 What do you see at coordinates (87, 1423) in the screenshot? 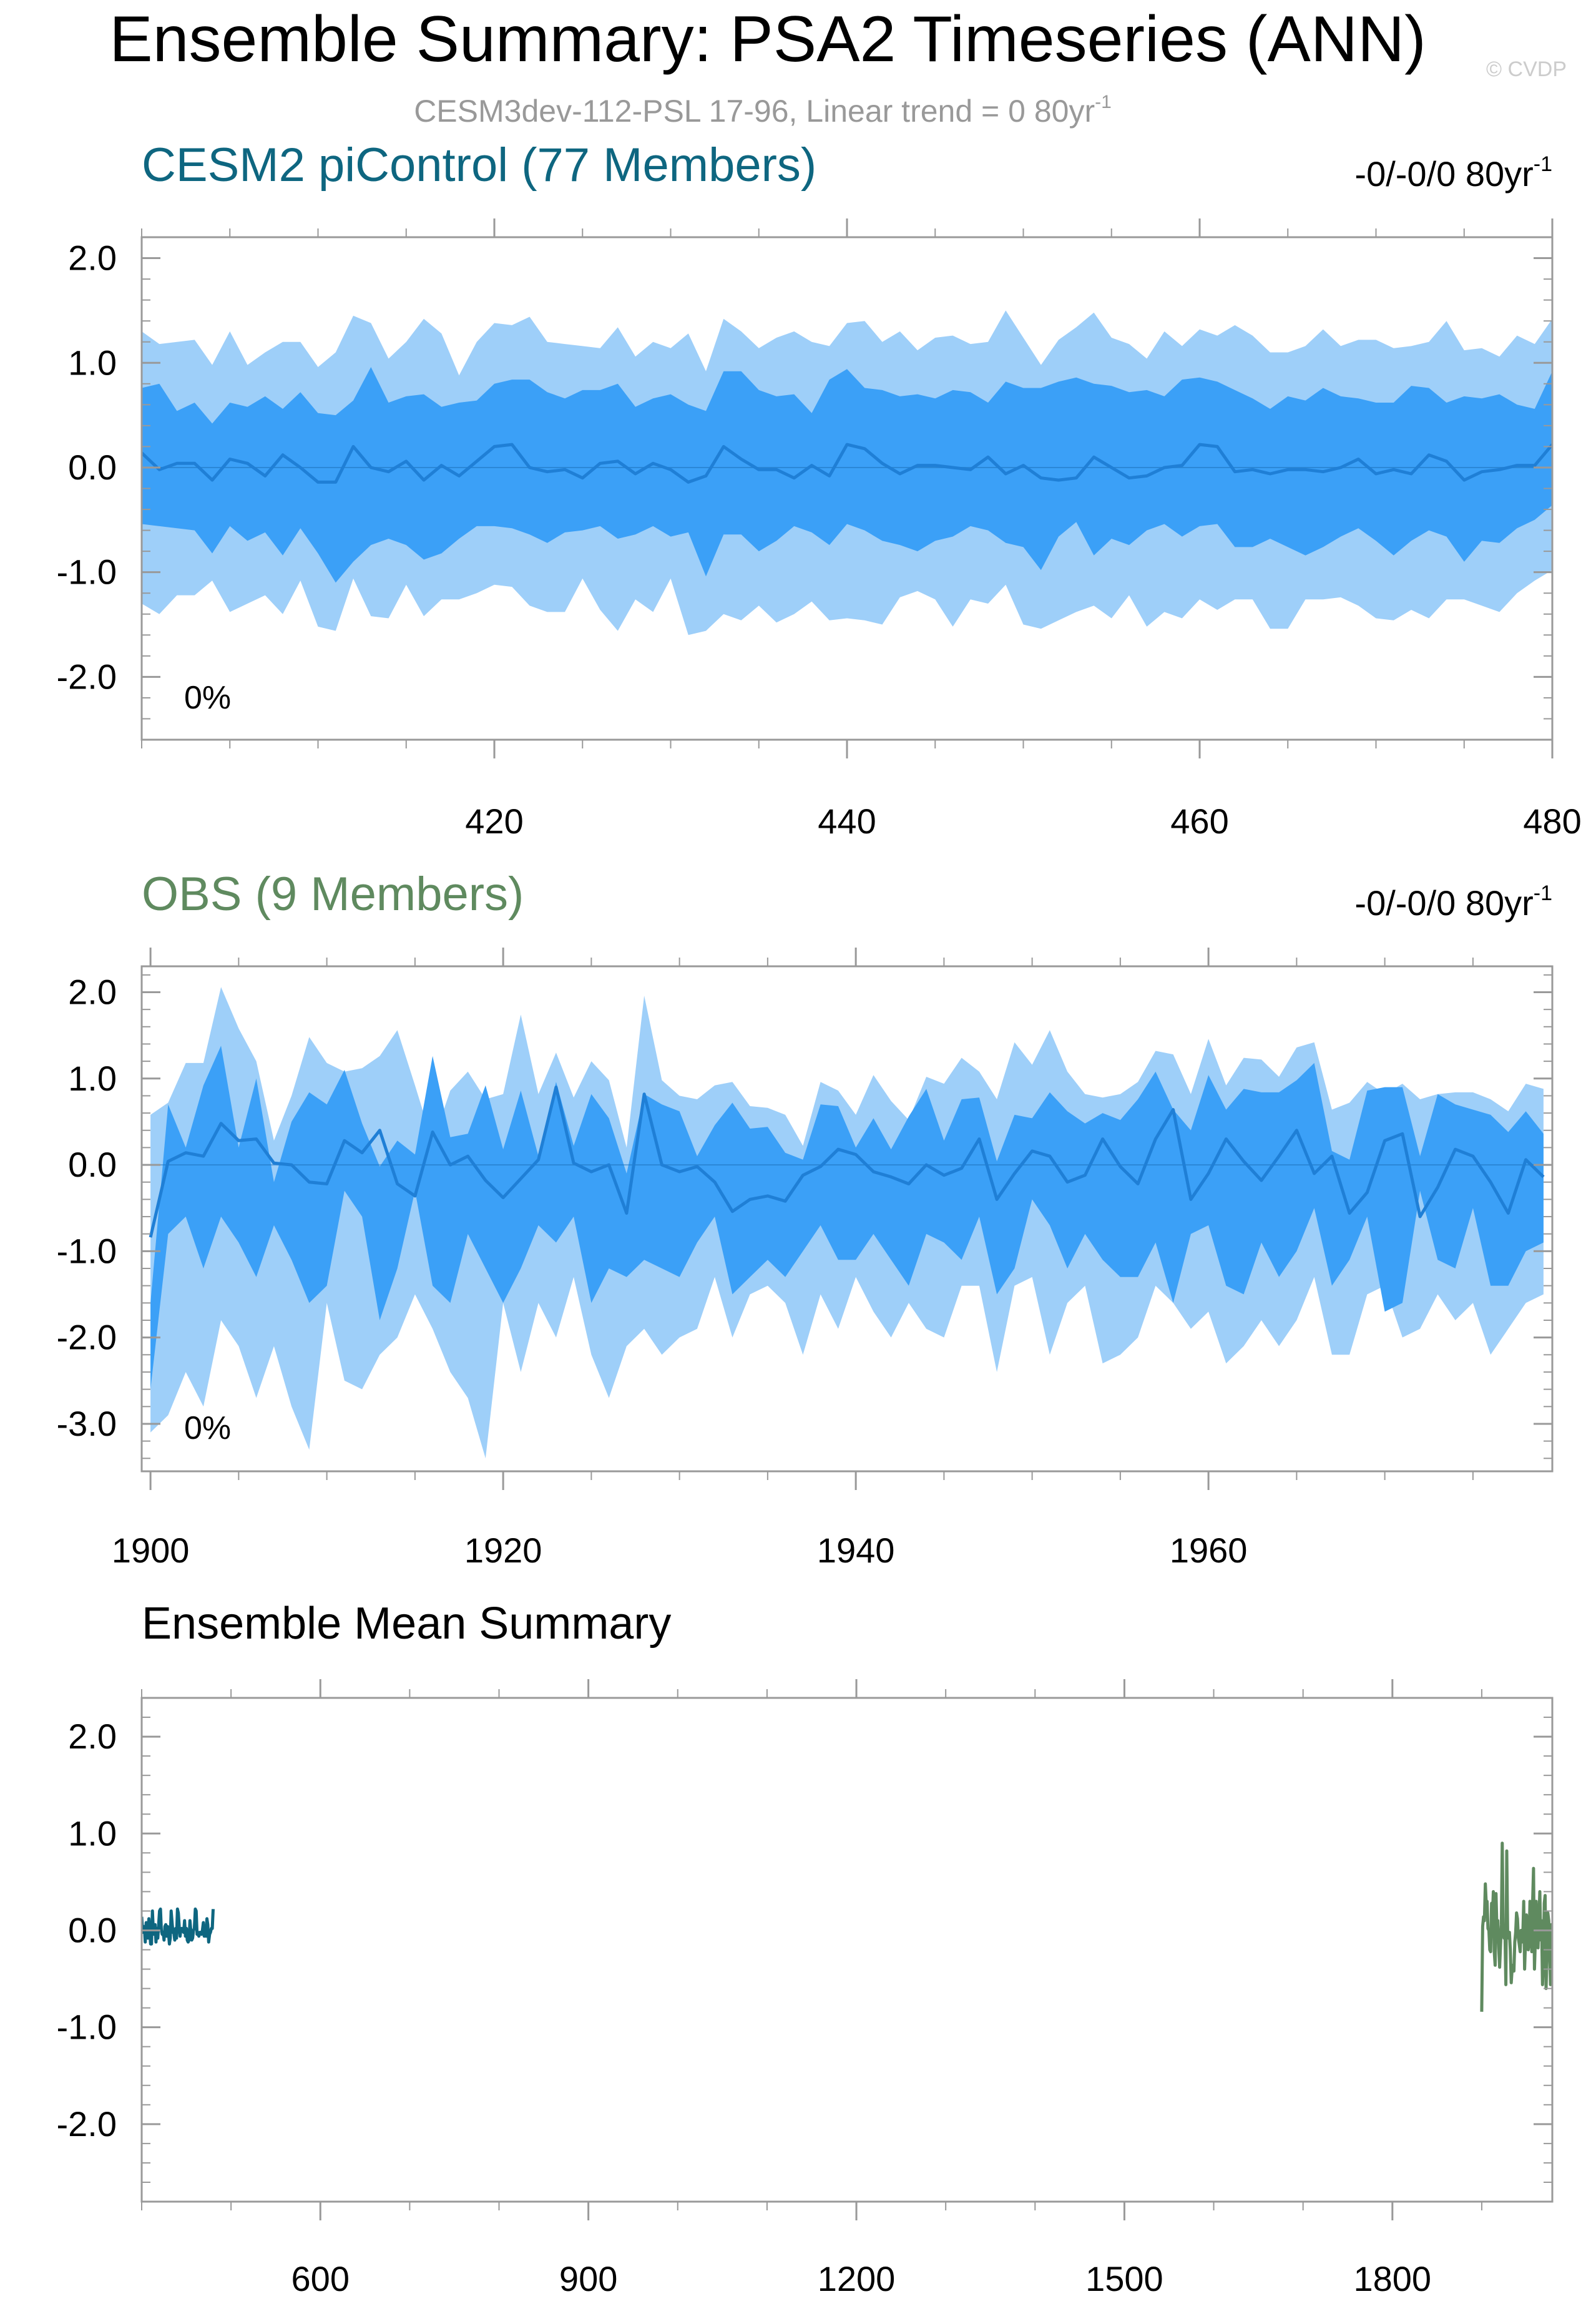
I see `y-tick-label: -3.0` at bounding box center [87, 1423].